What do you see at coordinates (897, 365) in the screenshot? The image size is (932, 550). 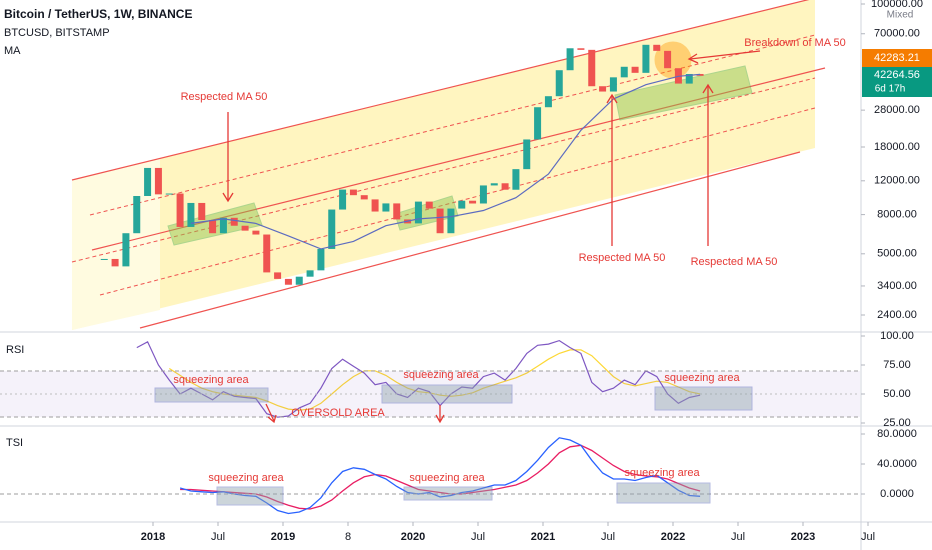 I see `value-tick-label: 75.00` at bounding box center [897, 365].